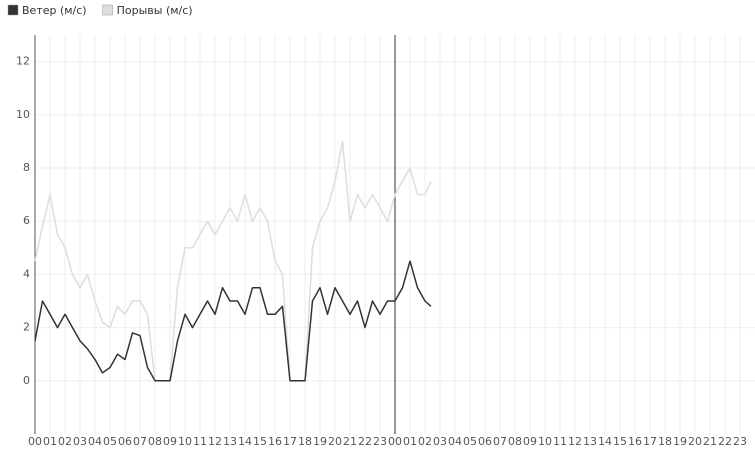 This screenshot has height=451, width=755. Describe the element at coordinates (23, 61) in the screenshot. I see `y-tick-label: 12` at that location.